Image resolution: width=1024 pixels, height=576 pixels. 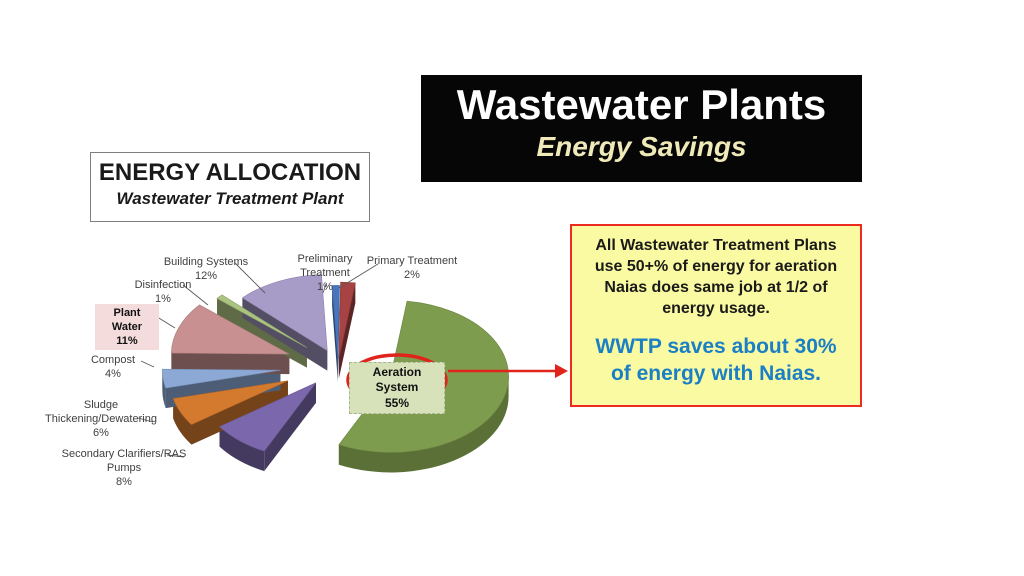 I want to click on pie-slice-building-systems, so click(x=284, y=313).